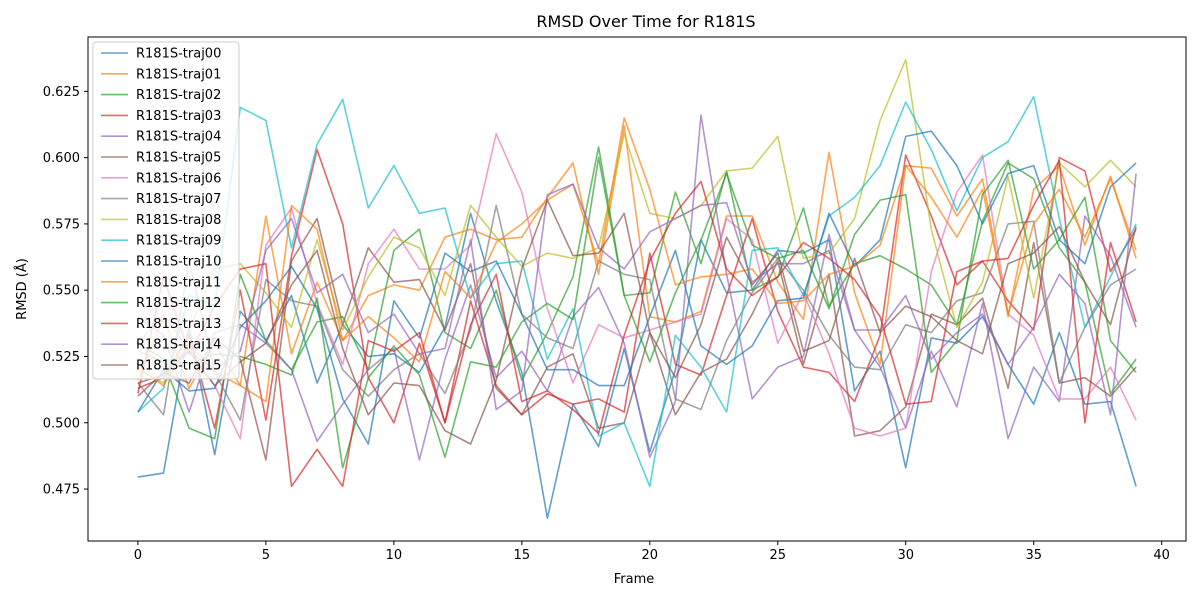  I want to click on y-tick-label: 0.550, so click(61, 291).